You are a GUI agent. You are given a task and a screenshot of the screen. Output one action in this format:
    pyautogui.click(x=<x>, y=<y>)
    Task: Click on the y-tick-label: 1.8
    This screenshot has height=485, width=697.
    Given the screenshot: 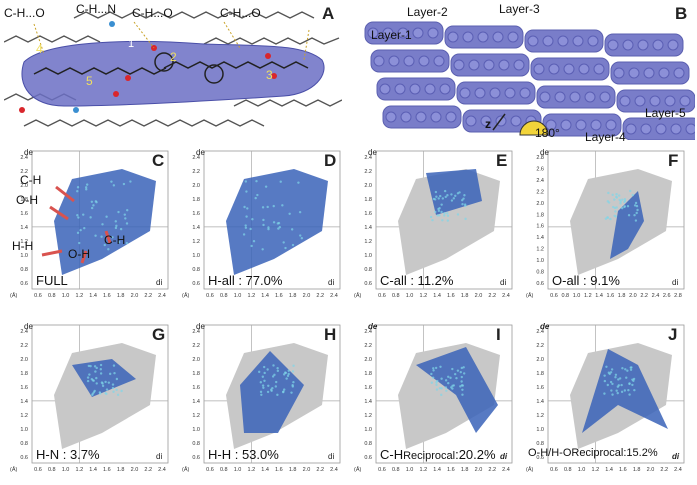 What is the action you would take?
    pyautogui.click(x=24, y=374)
    